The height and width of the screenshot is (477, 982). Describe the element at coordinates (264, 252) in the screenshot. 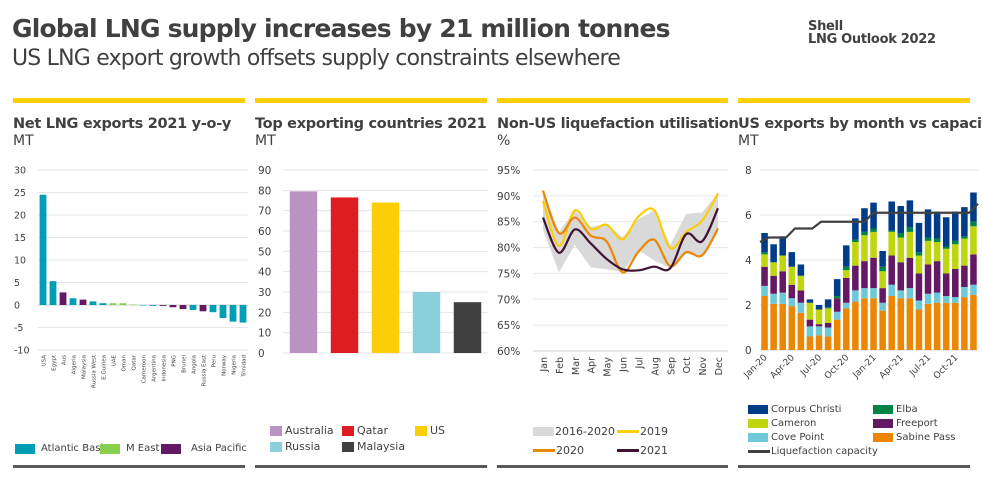

I see `y-tick-label: 50` at that location.